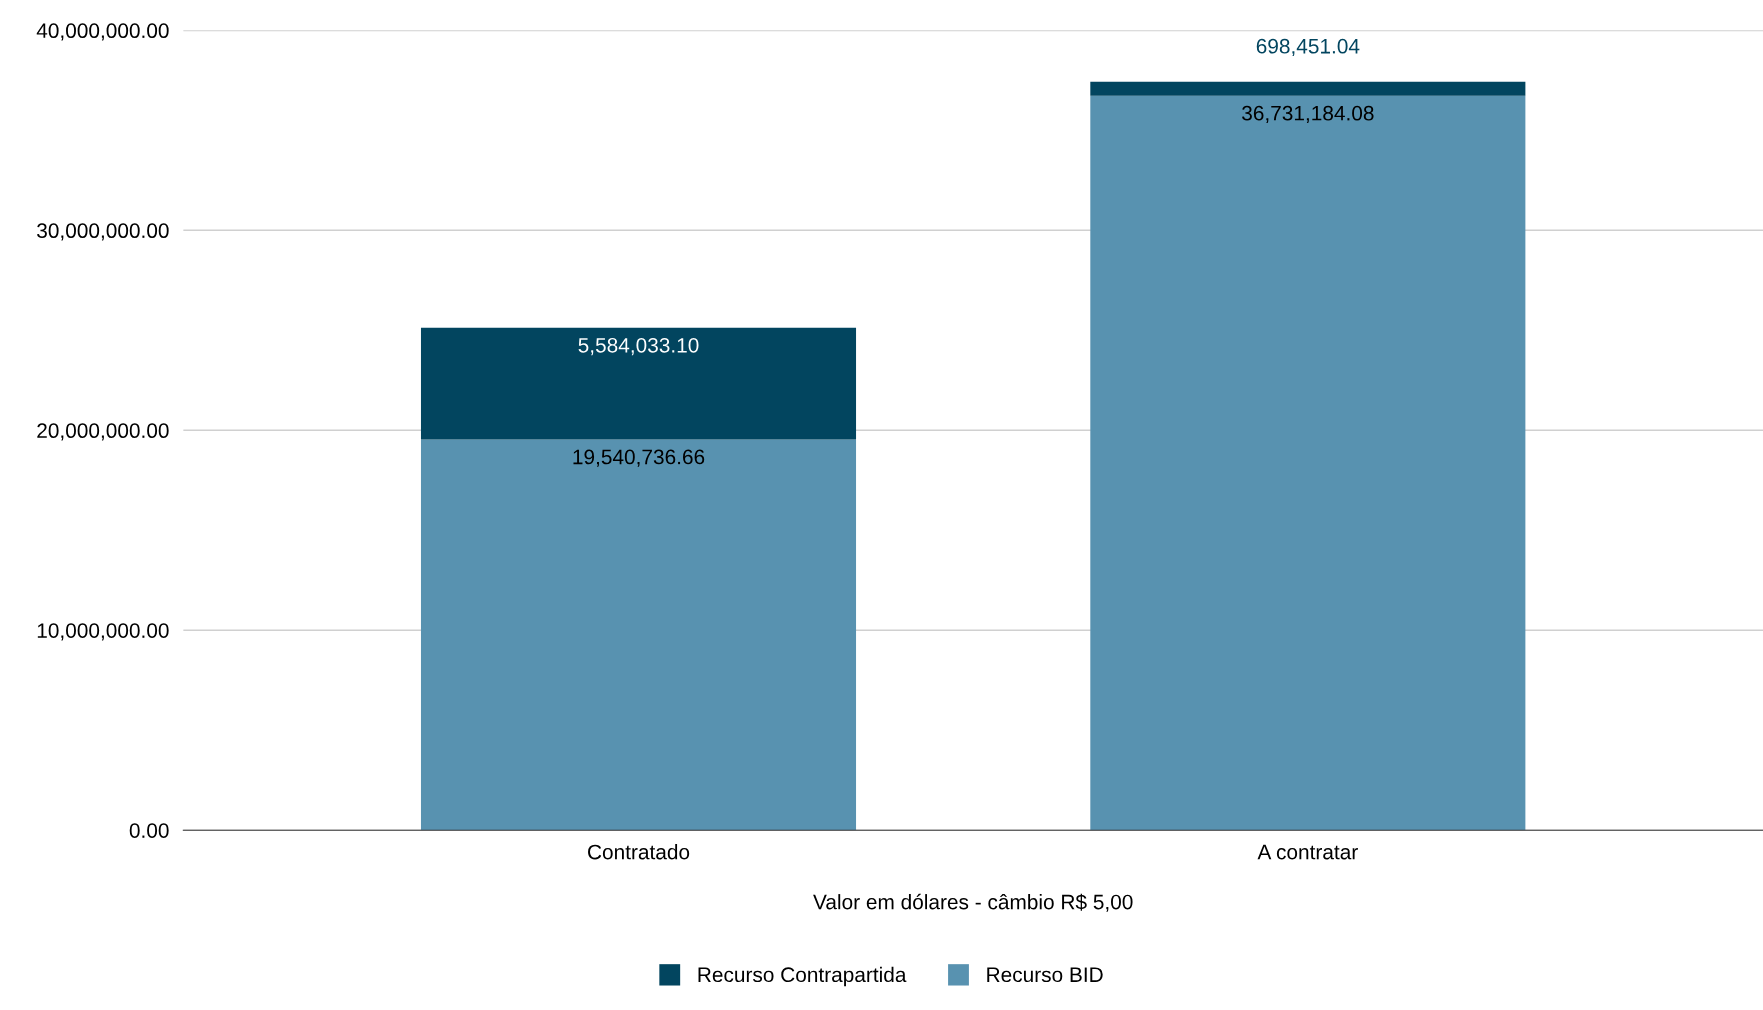 The width and height of the screenshot is (1763, 1010). Describe the element at coordinates (639, 458) in the screenshot. I see `data-label: 19,540,736.66` at that location.